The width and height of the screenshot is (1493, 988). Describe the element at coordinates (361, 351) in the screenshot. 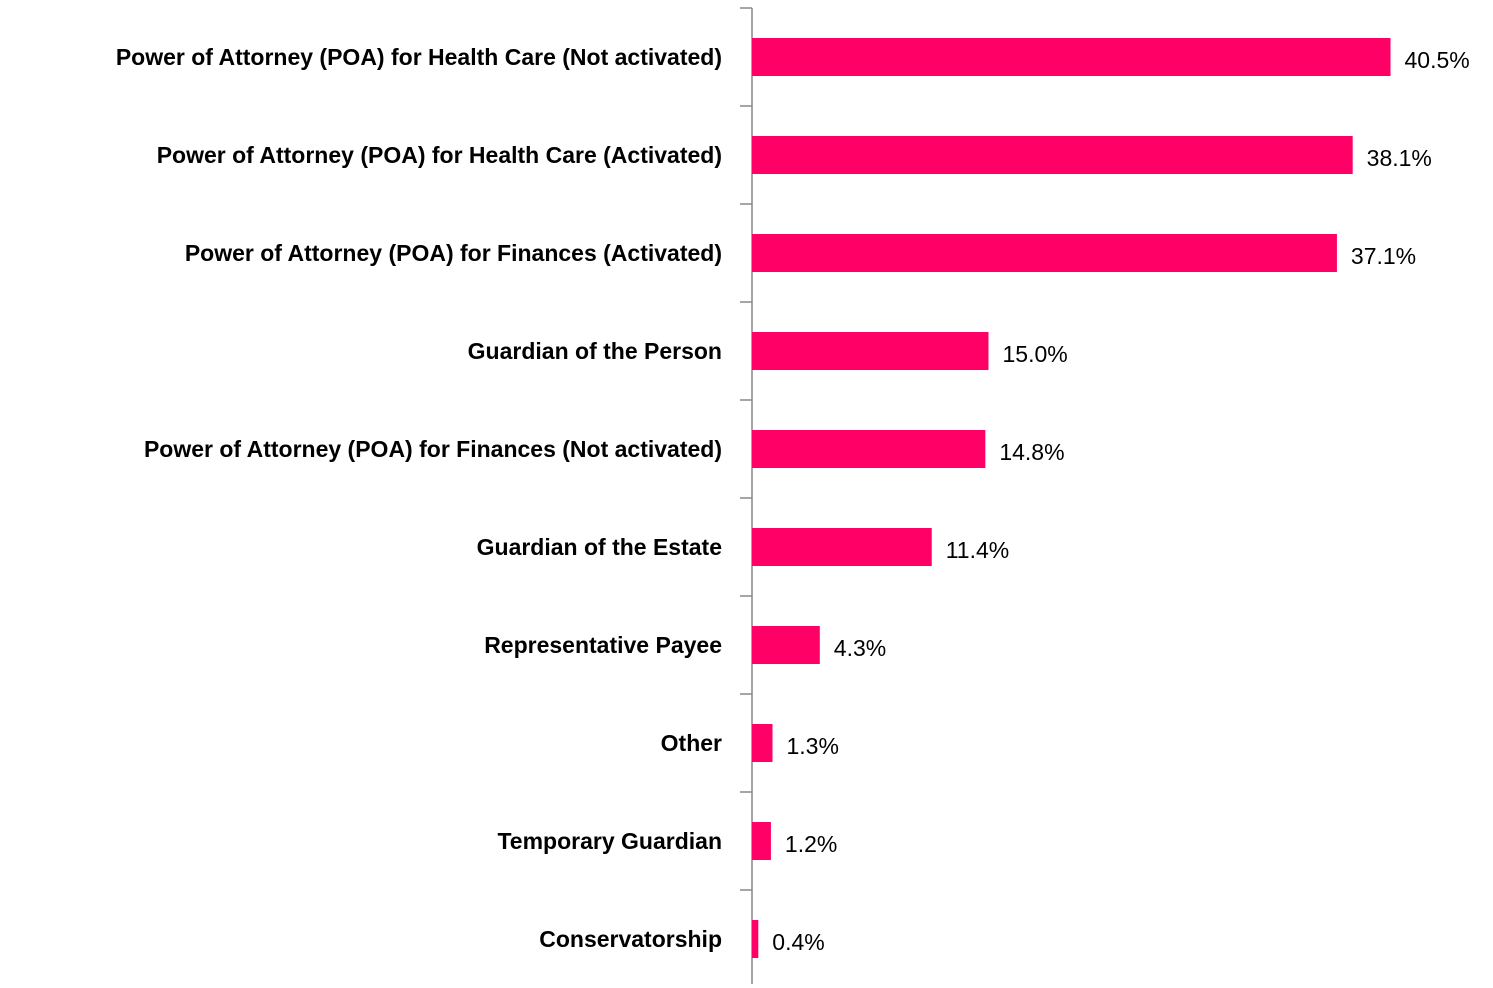

I see `category-row: Guardian of the Person` at that location.